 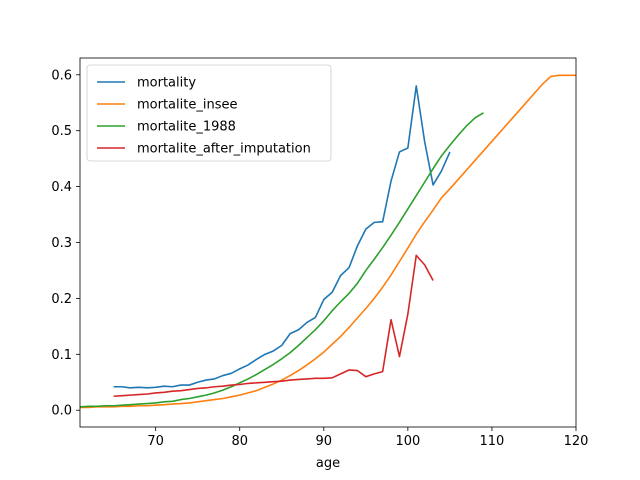 I want to click on x-axis-label: age, so click(x=328, y=463).